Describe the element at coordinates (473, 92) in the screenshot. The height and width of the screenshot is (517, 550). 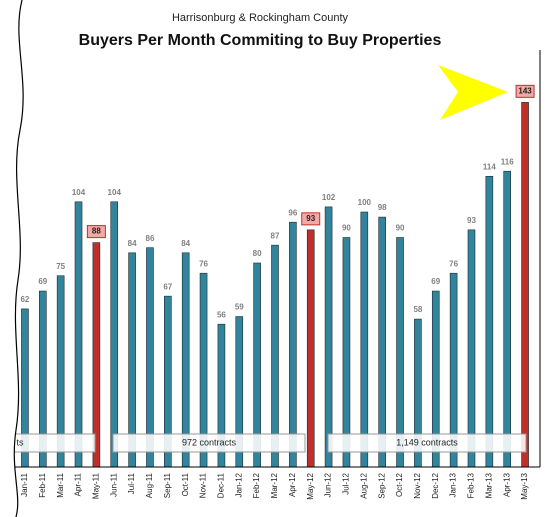
I see `arrow` at that location.